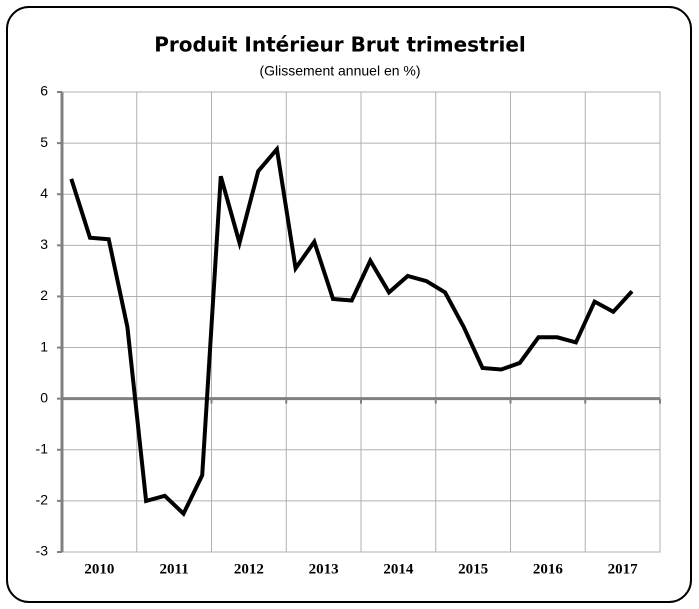 Image resolution: width=699 pixels, height=609 pixels. What do you see at coordinates (44, 346) in the screenshot?
I see `y-tick-label: 1` at bounding box center [44, 346].